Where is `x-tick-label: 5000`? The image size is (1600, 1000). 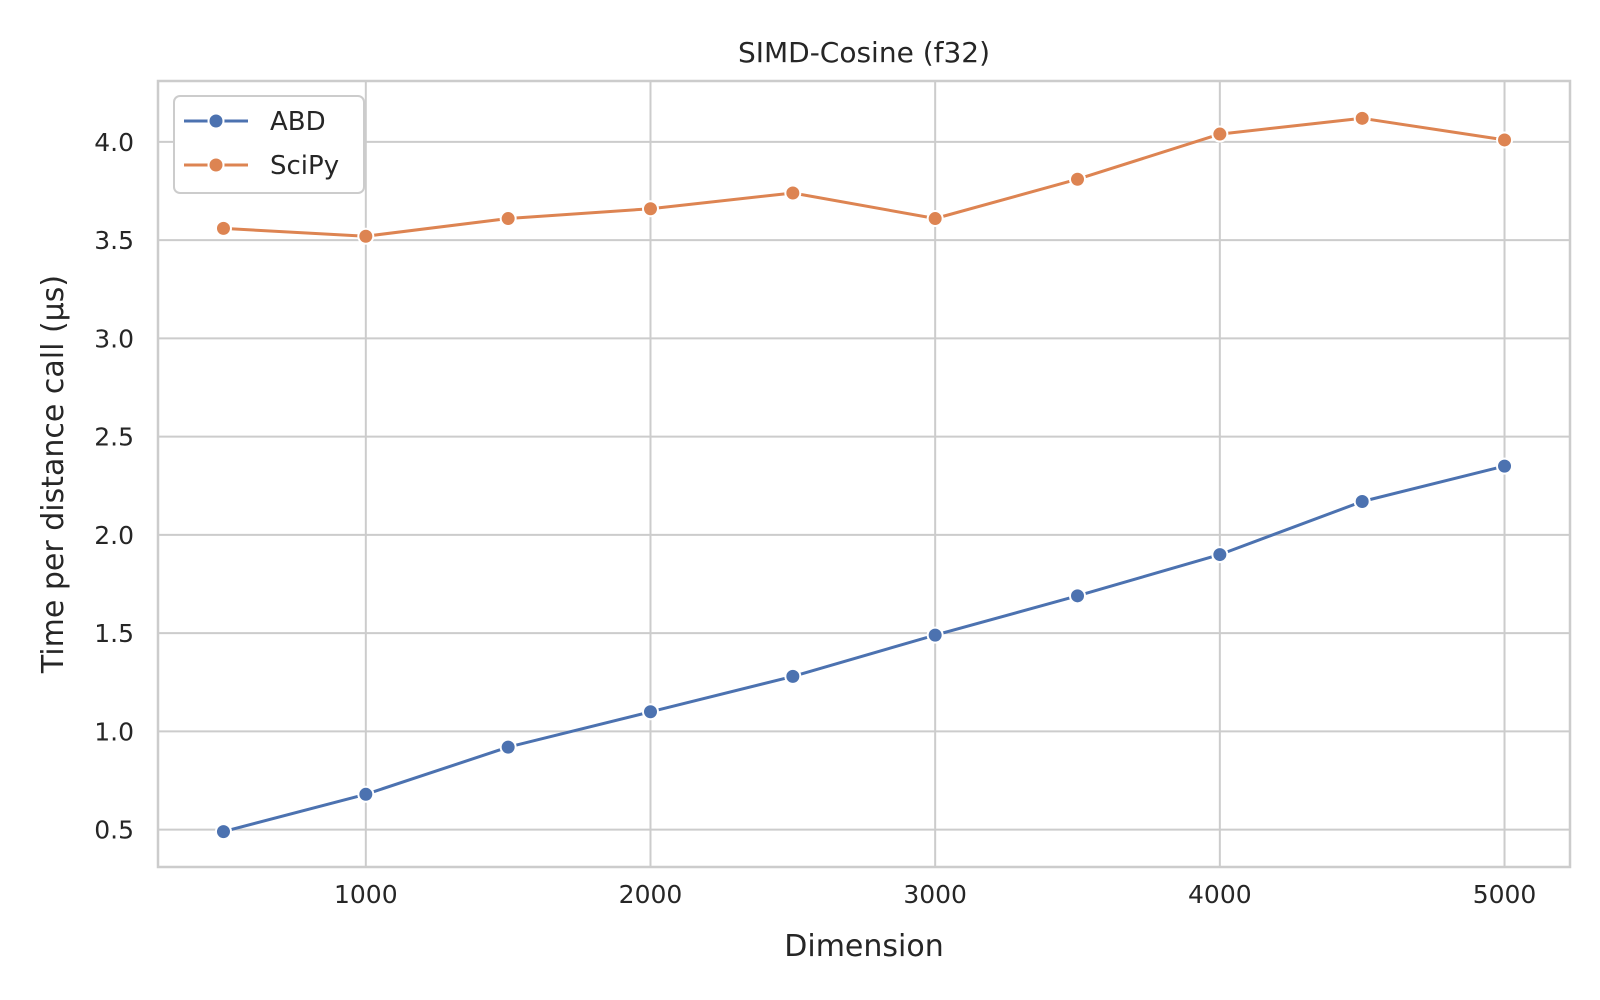
x-tick-label: 5000 is located at coordinates (1505, 894).